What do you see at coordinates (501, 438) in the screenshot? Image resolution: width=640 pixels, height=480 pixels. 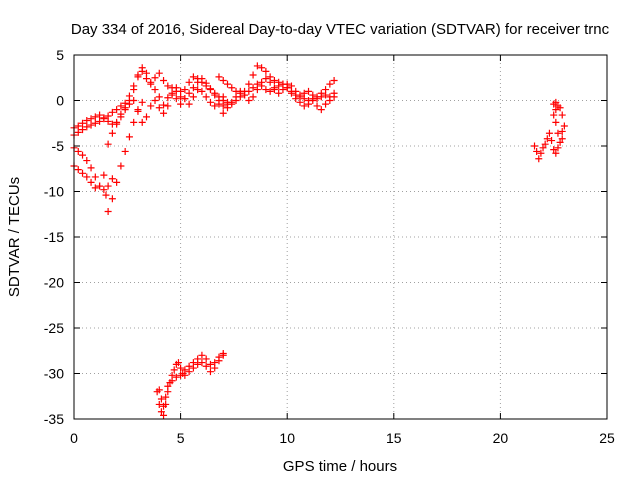 I see `x-tick-label: 20` at bounding box center [501, 438].